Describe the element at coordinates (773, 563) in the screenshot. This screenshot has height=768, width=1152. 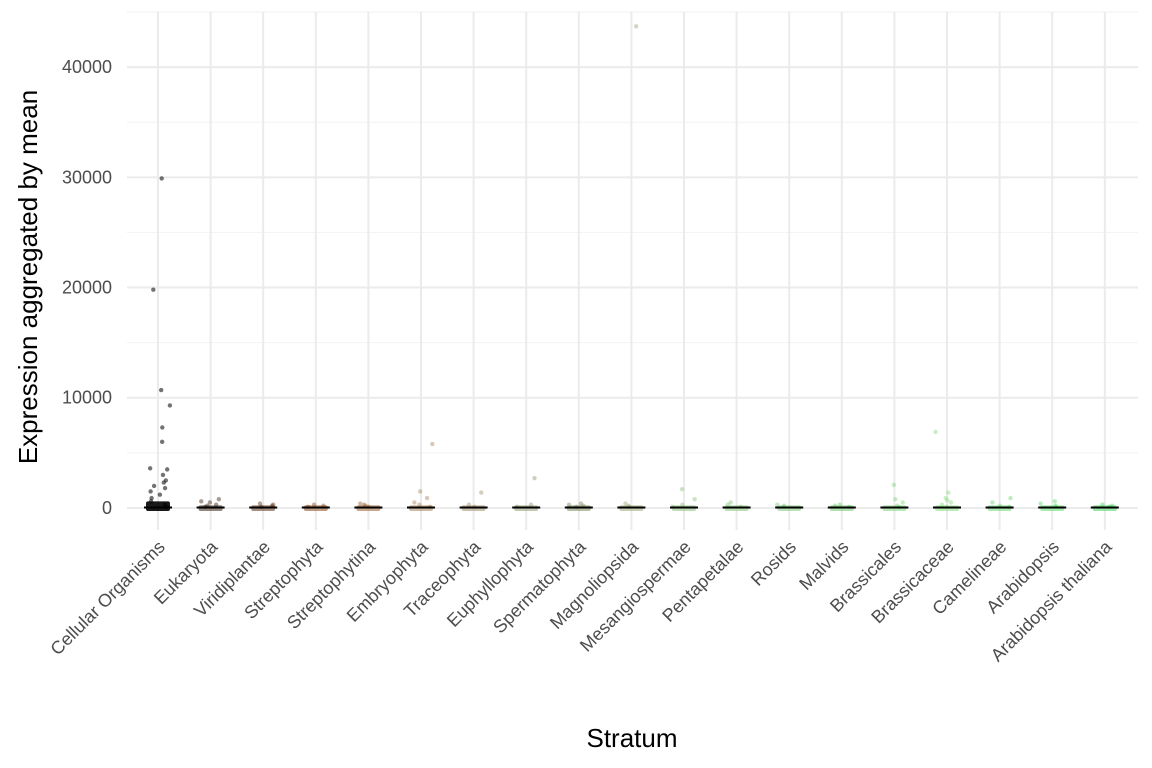
I see `x-tick-label: Rosids` at that location.